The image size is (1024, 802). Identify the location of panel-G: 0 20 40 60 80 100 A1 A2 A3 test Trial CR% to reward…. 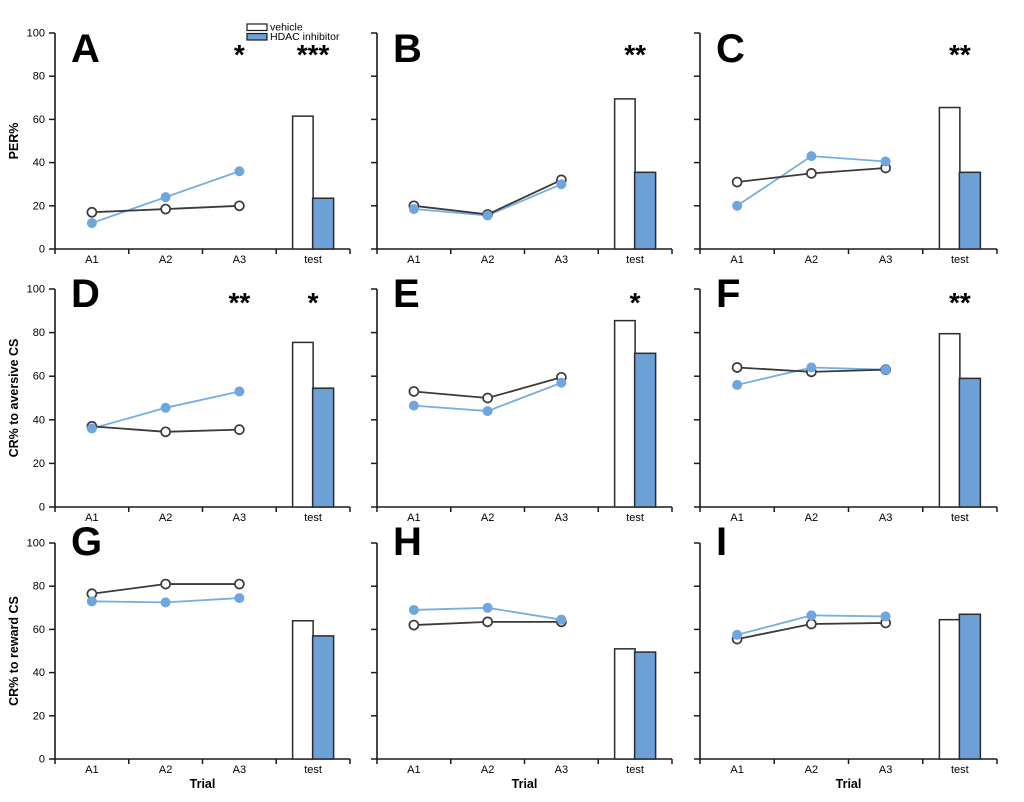
(179, 655).